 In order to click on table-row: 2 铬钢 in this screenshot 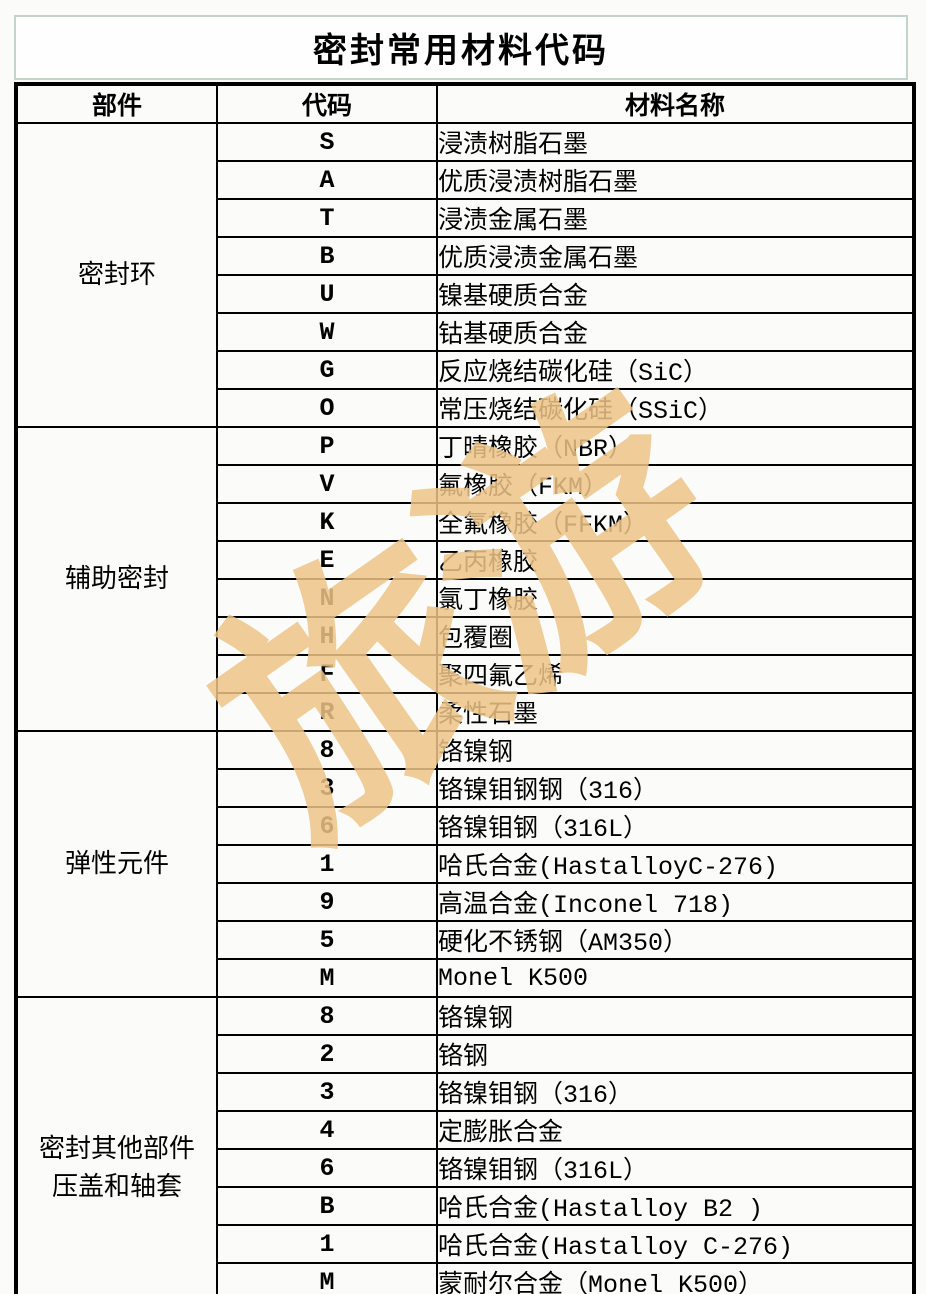, I will do `click(465, 1054)`.